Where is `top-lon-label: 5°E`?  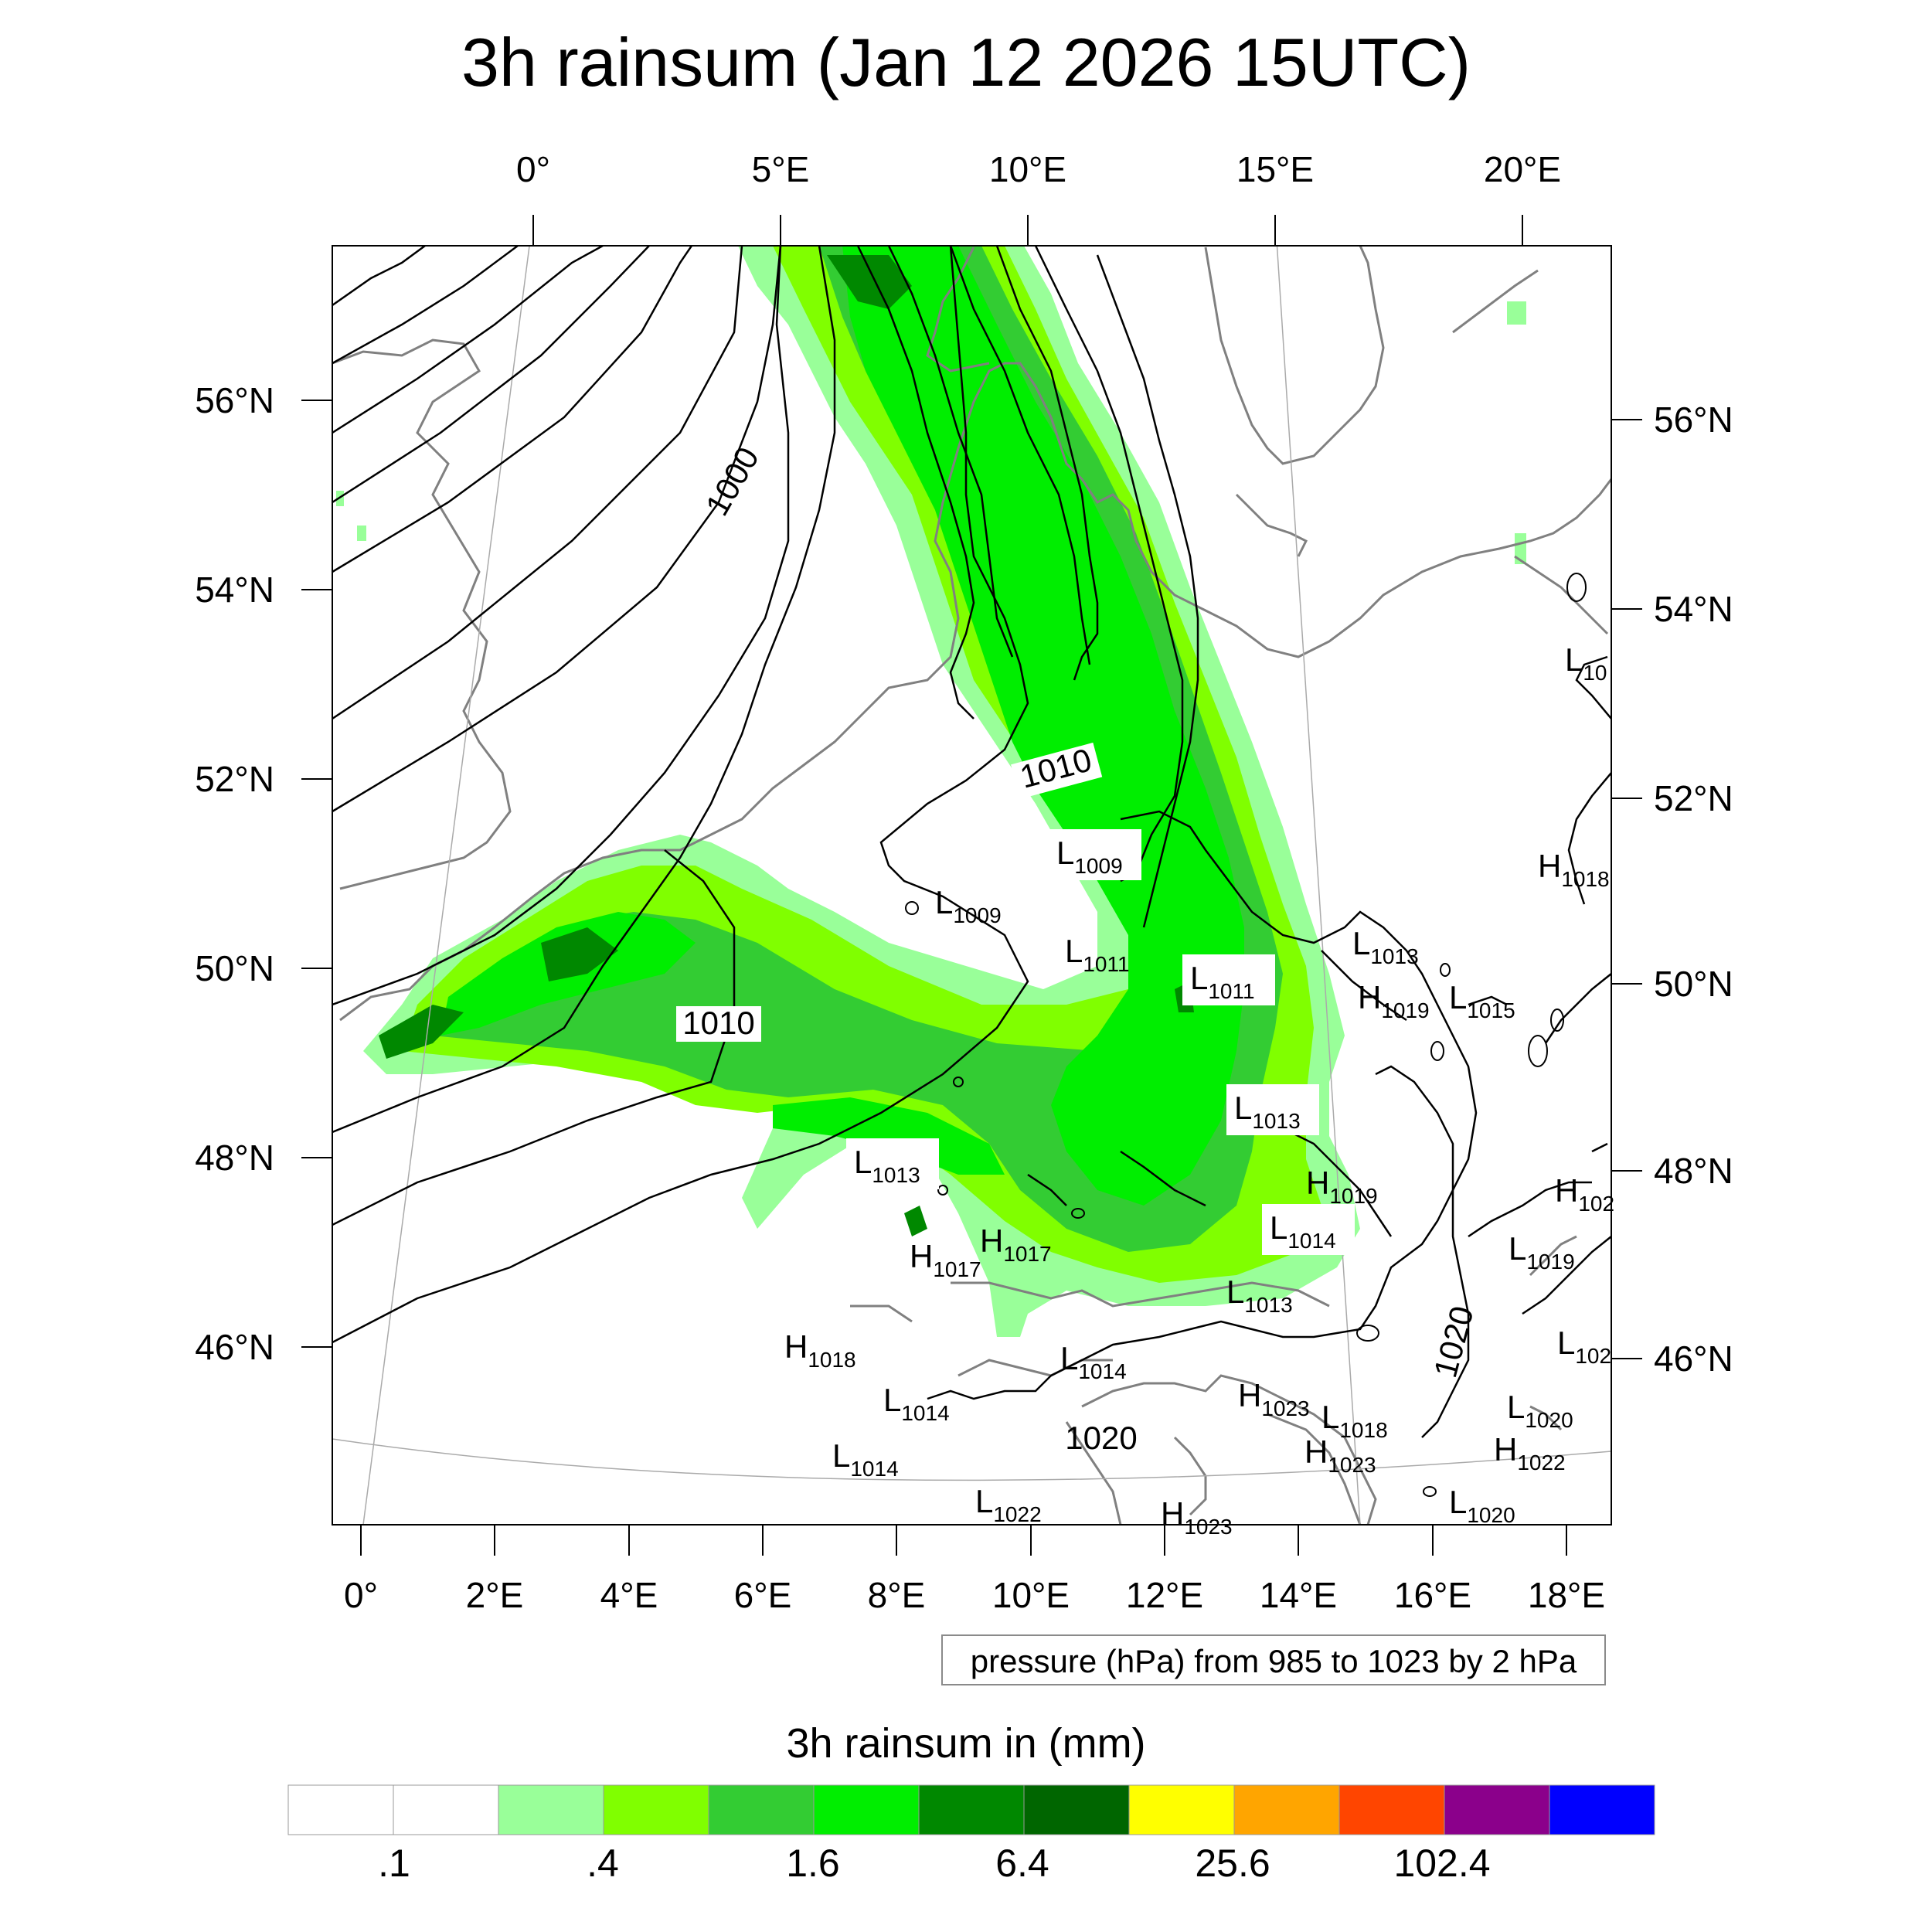
top-lon-label: 5°E is located at coordinates (781, 169).